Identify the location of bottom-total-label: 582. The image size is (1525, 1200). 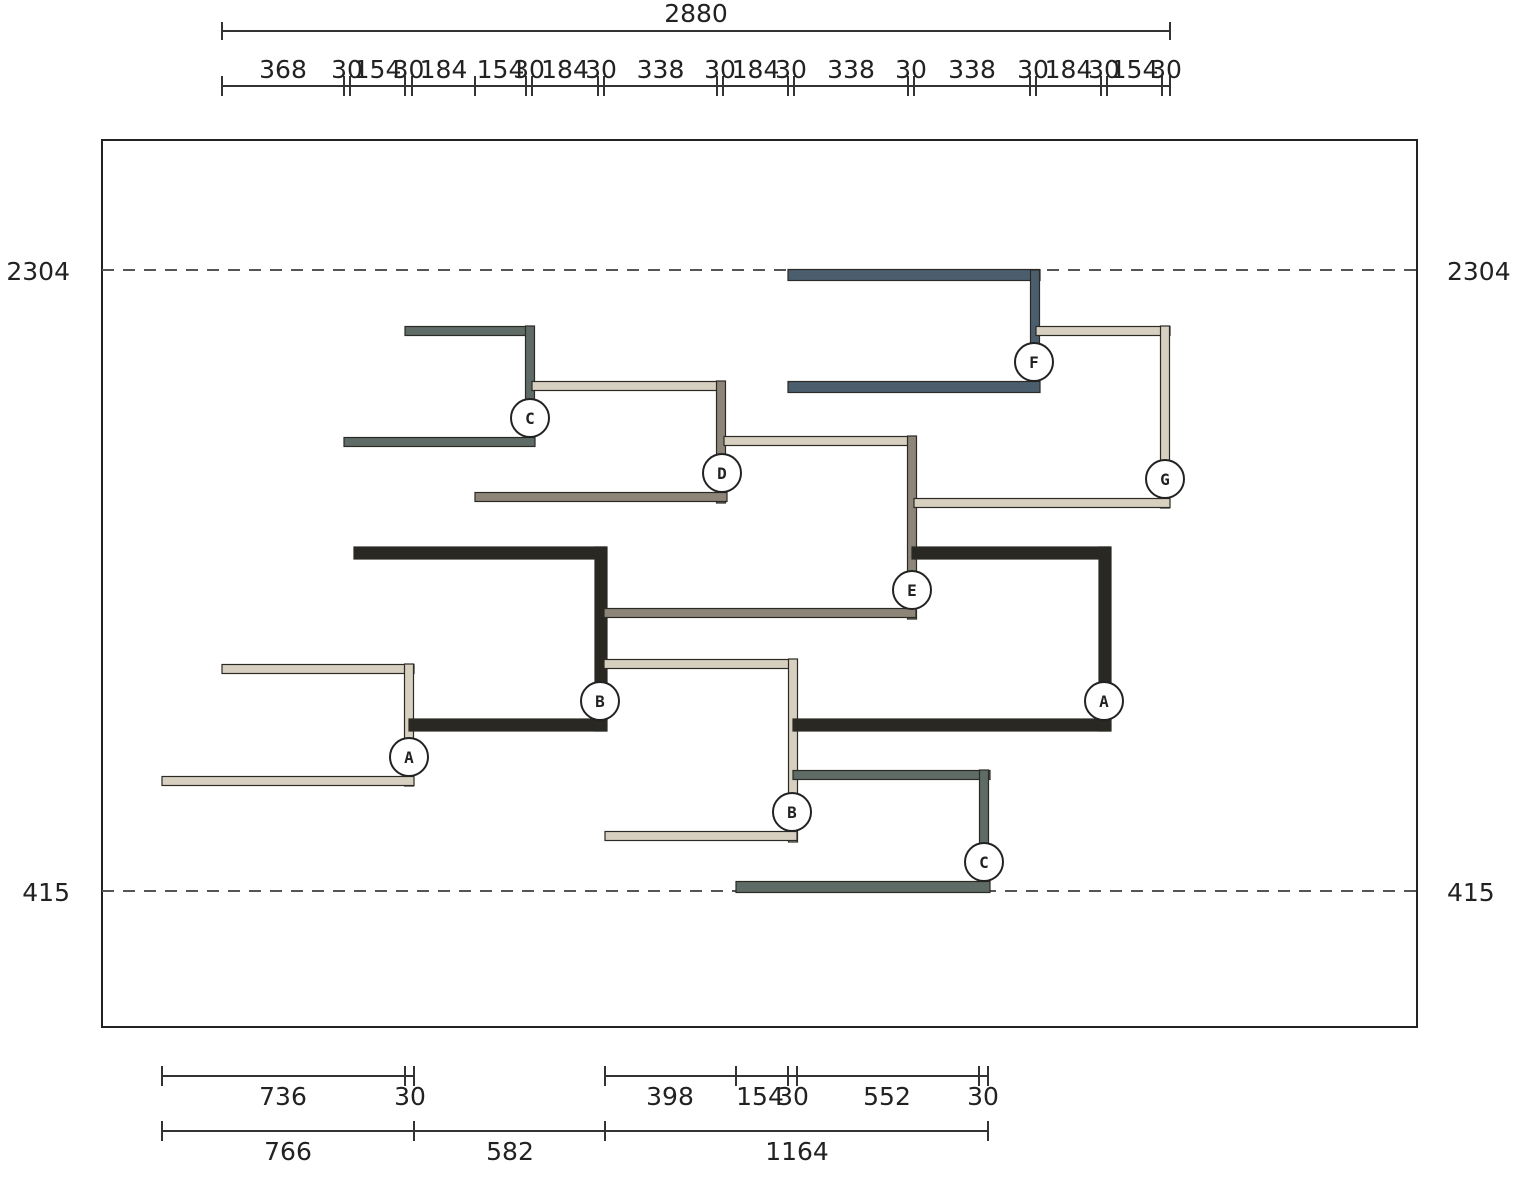
(510, 1151).